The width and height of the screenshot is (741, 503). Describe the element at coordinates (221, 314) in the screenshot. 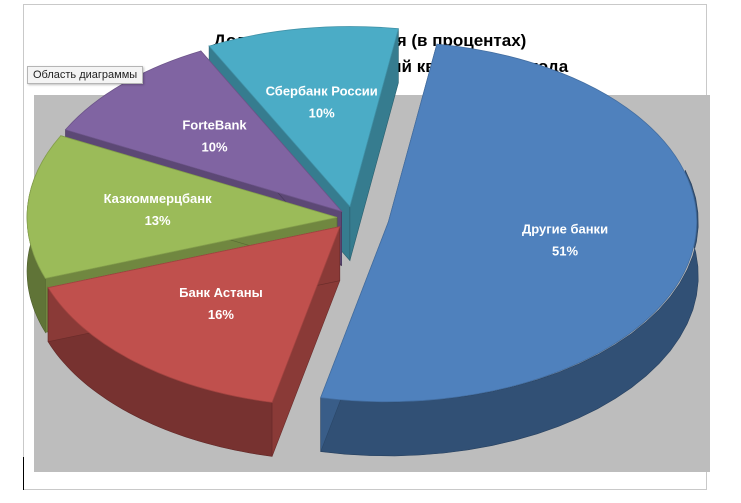

I see `slice-2-value: 16%` at that location.